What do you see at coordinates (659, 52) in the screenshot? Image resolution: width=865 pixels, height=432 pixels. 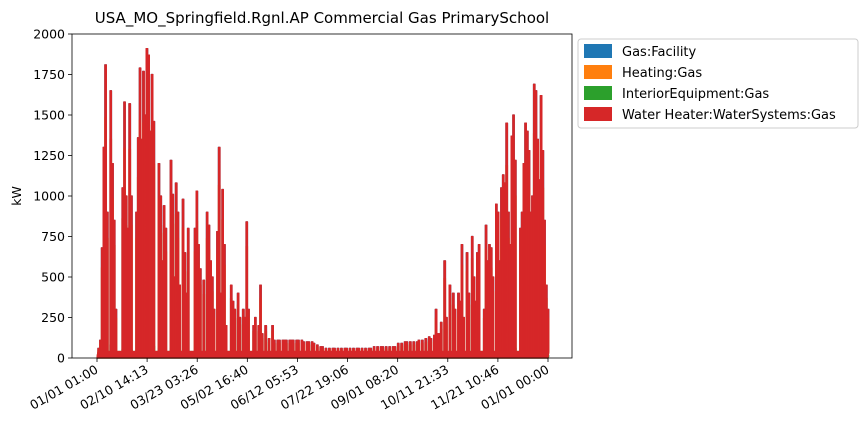 I see `legend-entry-label: Gas:Facility` at bounding box center [659, 52].